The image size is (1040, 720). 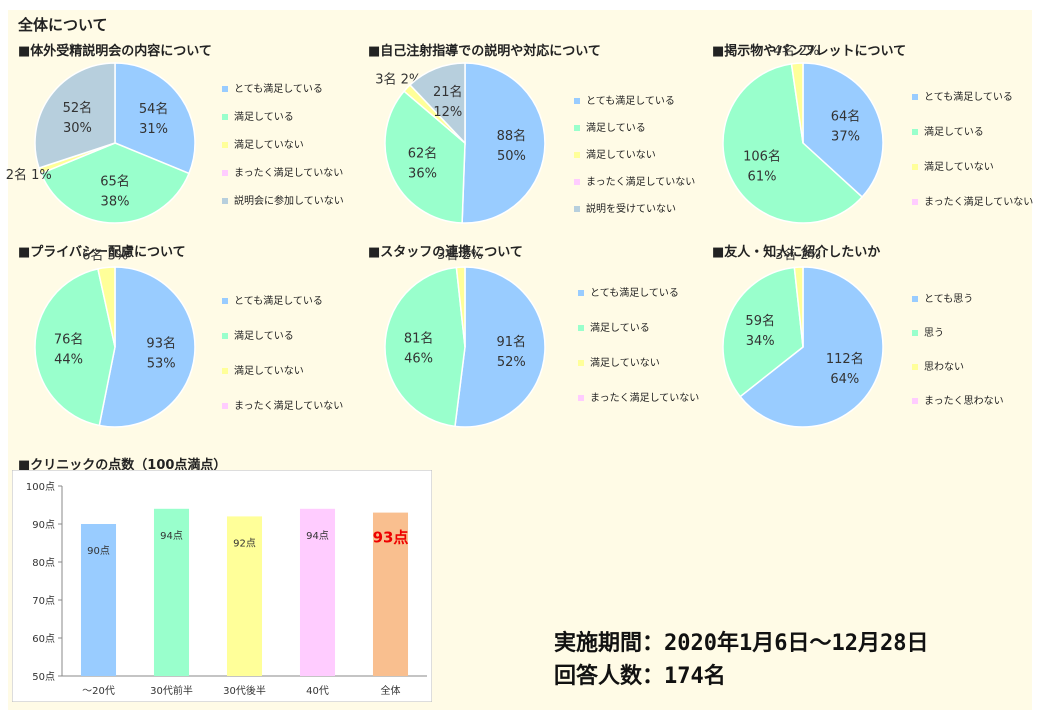 I want to click on pie-title: ■スタッフの連携について, so click(x=445, y=252).